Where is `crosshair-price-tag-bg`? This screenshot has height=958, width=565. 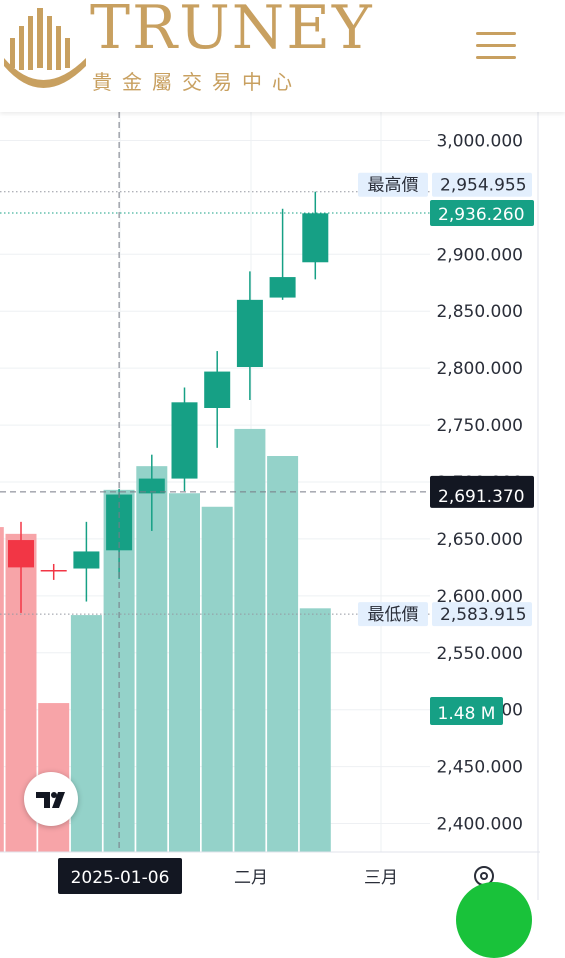 crosshair-price-tag-bg is located at coordinates (482, 491).